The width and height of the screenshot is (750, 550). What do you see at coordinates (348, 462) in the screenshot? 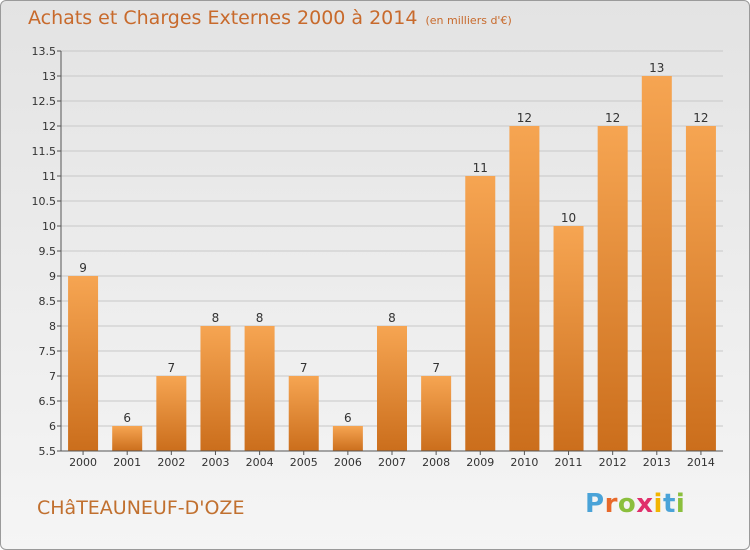
I see `x-tick-label: 2006` at bounding box center [348, 462].